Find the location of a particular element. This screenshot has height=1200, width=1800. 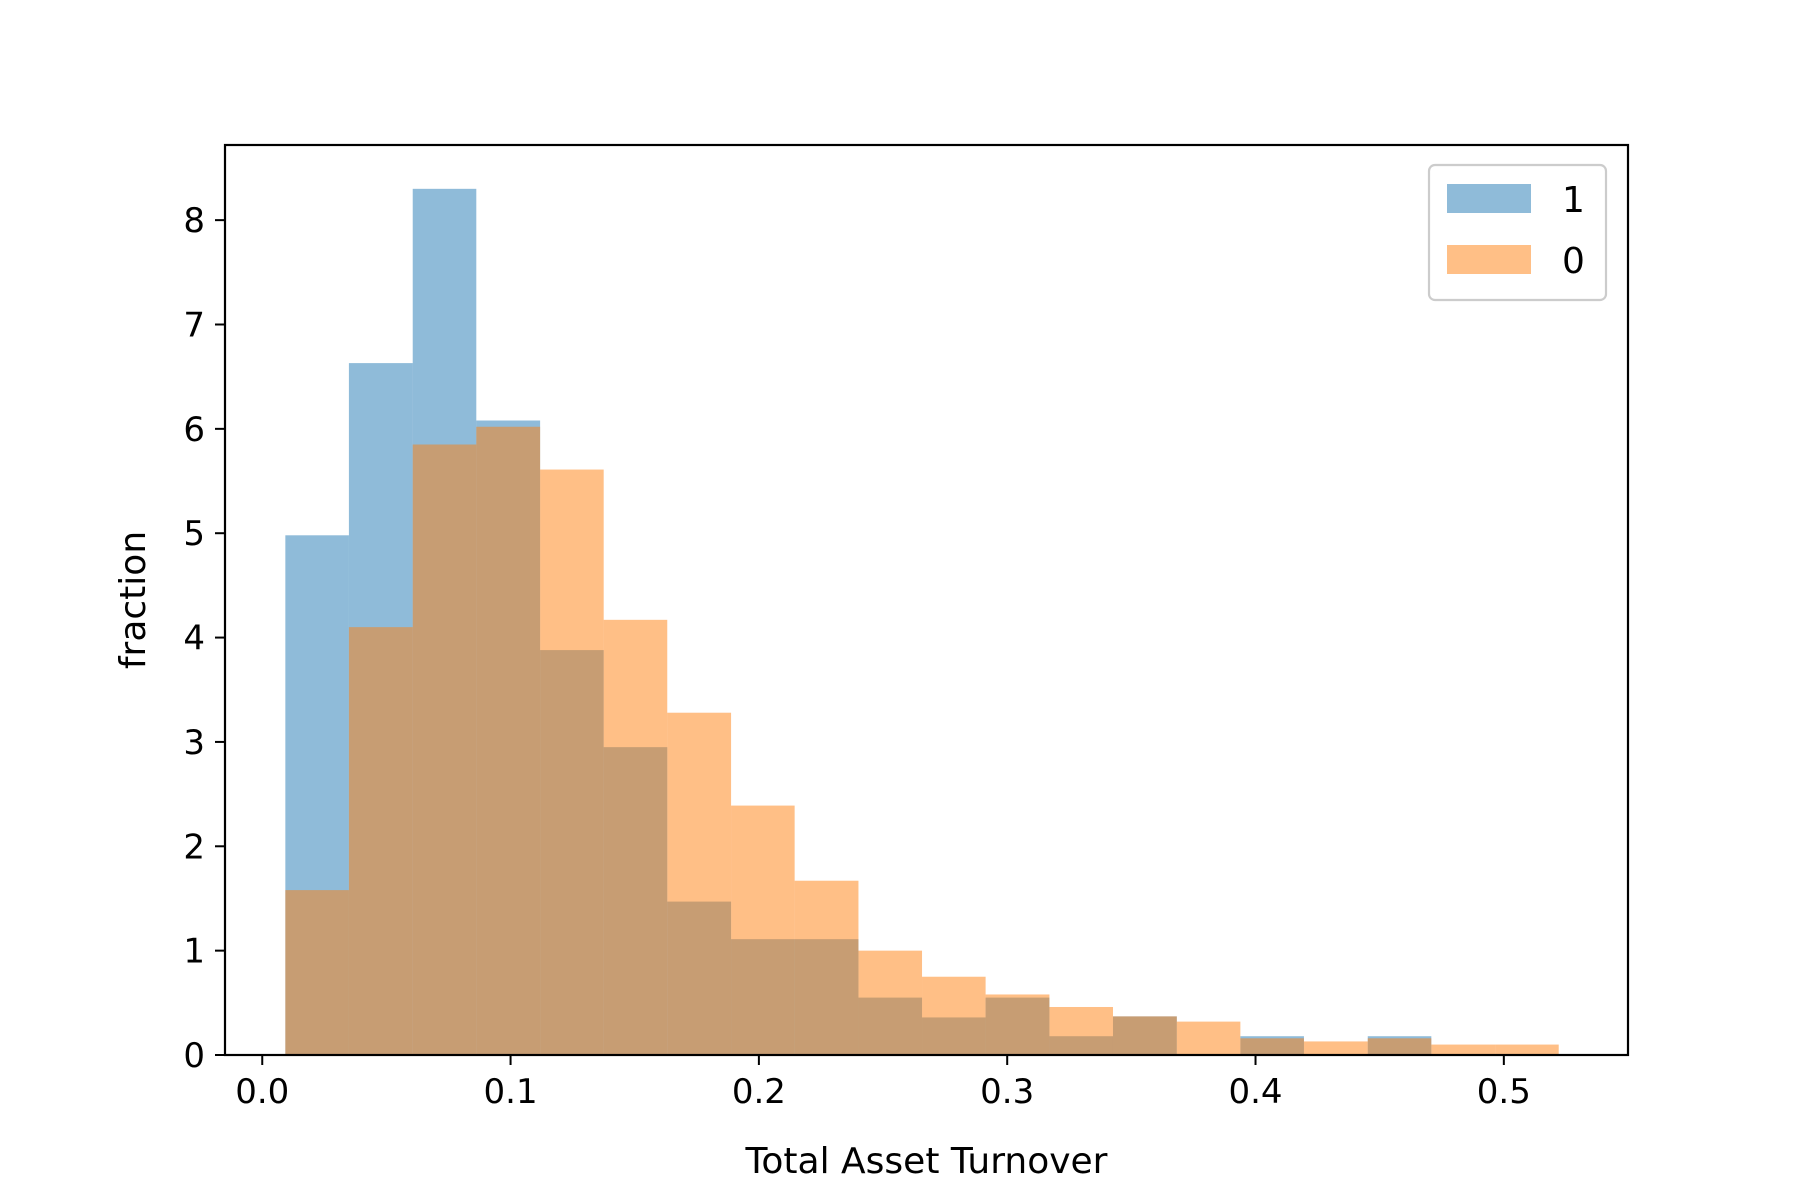

x-axis: 0.0 0.1 0.2 0.3 0.4 0.5 is located at coordinates (883, 1083).